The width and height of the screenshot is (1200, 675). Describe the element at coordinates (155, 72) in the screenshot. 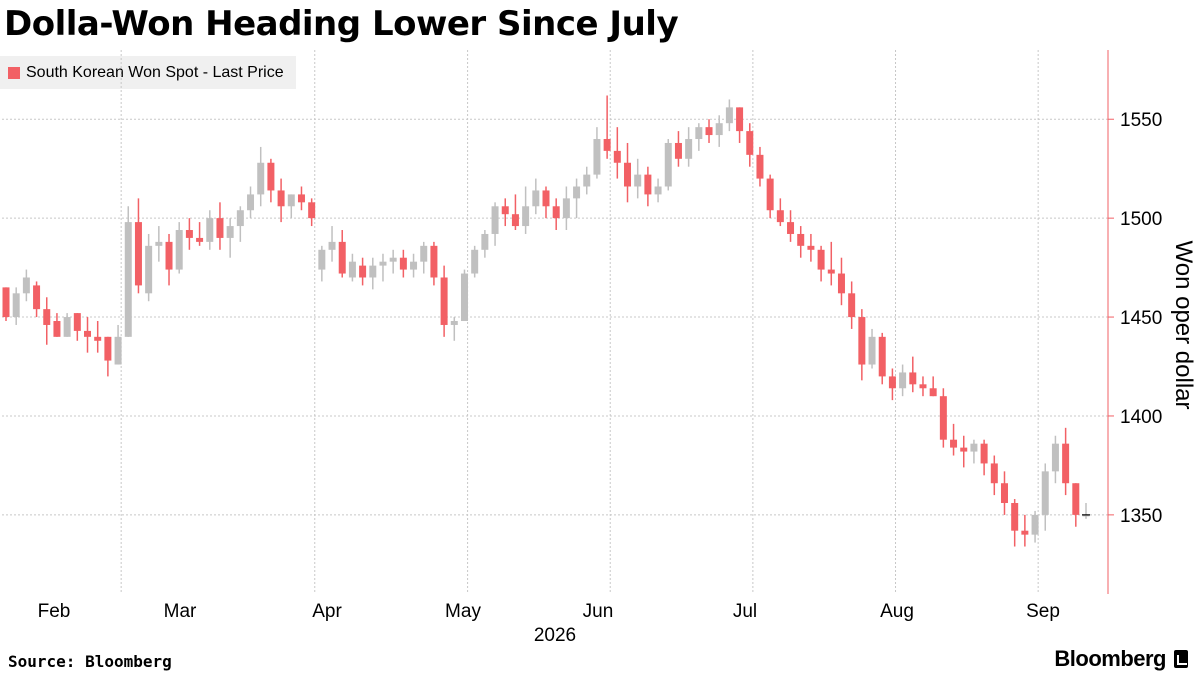

I see `legend-label: South Korean Won Spot - Last Price` at that location.